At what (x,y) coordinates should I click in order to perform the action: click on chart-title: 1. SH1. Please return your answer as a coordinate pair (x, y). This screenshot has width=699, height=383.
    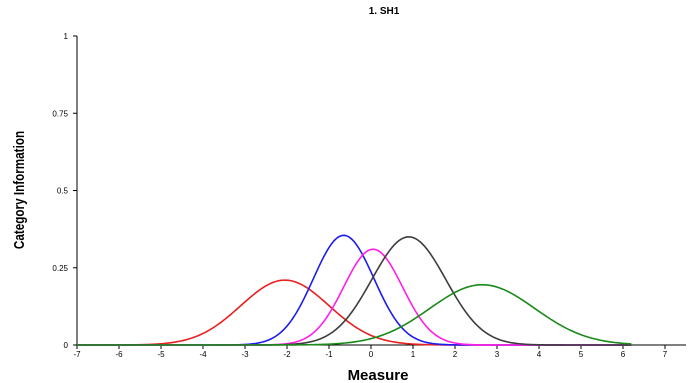
    Looking at the image, I should click on (384, 11).